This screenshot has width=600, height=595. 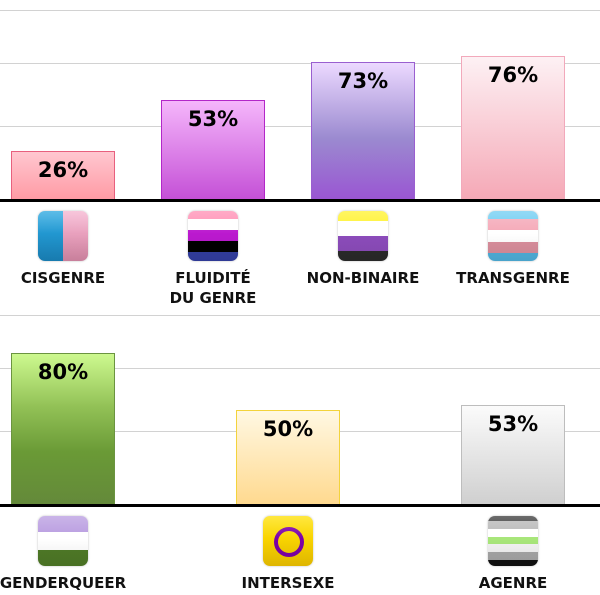 I want to click on bar-value: 80%, so click(x=63, y=372).